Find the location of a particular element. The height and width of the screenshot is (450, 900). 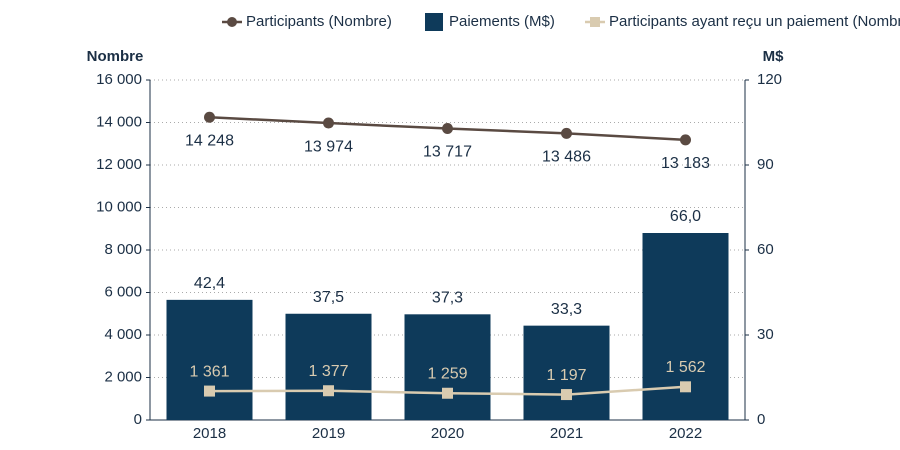

x-tick-label: 2020 is located at coordinates (447, 433).